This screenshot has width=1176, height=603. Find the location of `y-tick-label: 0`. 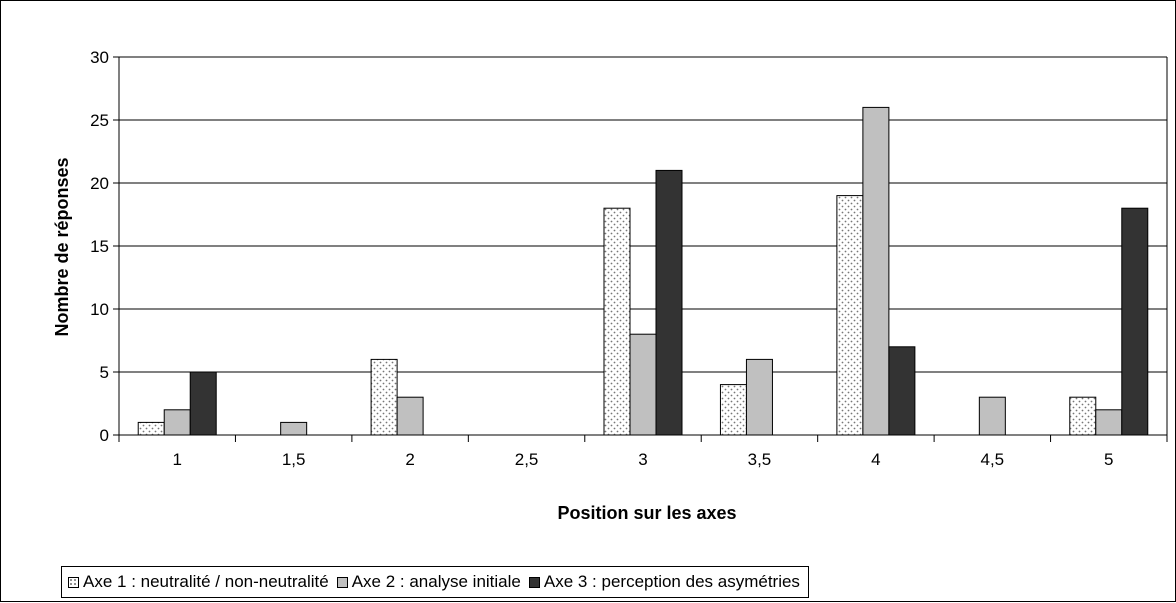

y-tick-label: 0 is located at coordinates (104, 435).